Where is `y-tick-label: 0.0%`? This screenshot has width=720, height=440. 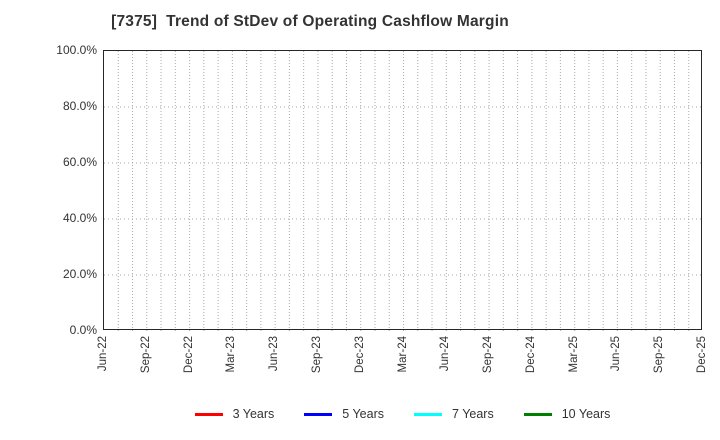 y-tick-label: 0.0% is located at coordinates (83, 330).